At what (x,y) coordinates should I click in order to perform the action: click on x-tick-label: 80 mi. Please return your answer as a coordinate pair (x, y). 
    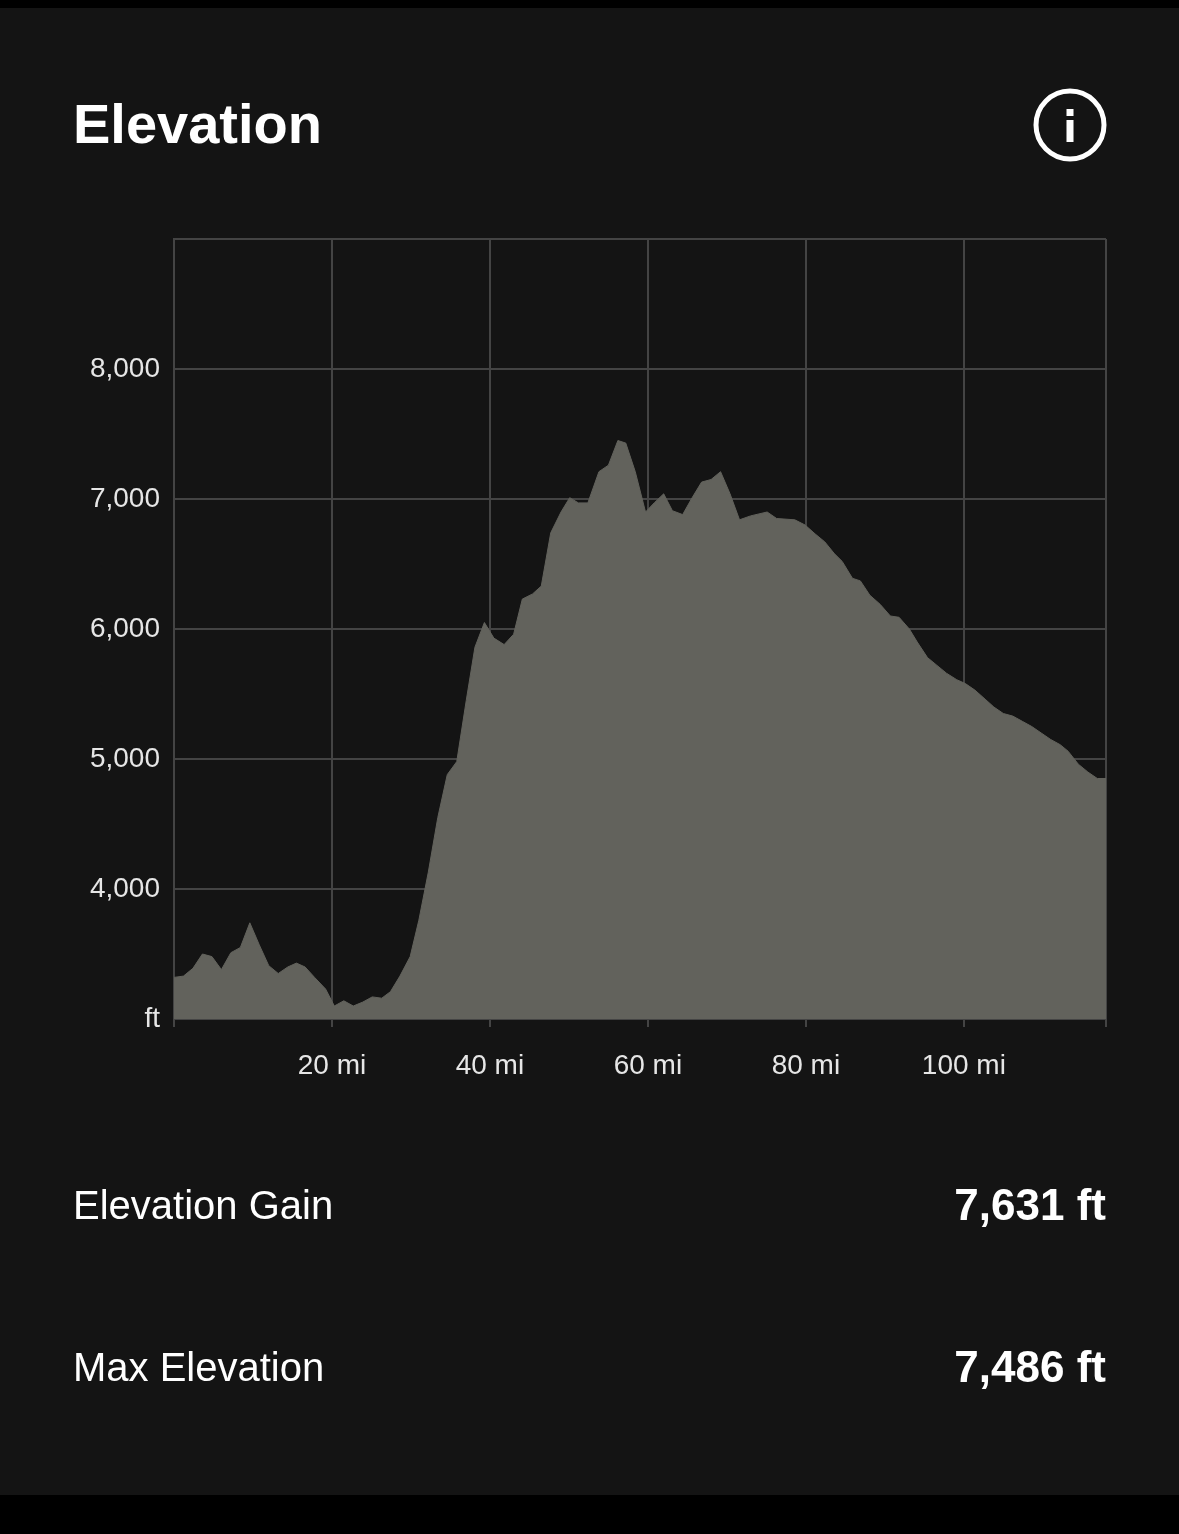
    Looking at the image, I should click on (806, 1064).